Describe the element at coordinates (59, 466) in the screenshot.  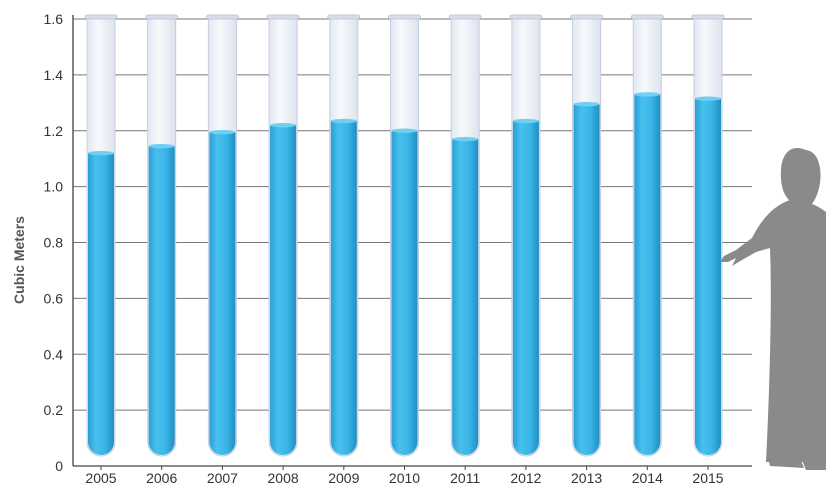
I see `y-tick-label: 0` at that location.